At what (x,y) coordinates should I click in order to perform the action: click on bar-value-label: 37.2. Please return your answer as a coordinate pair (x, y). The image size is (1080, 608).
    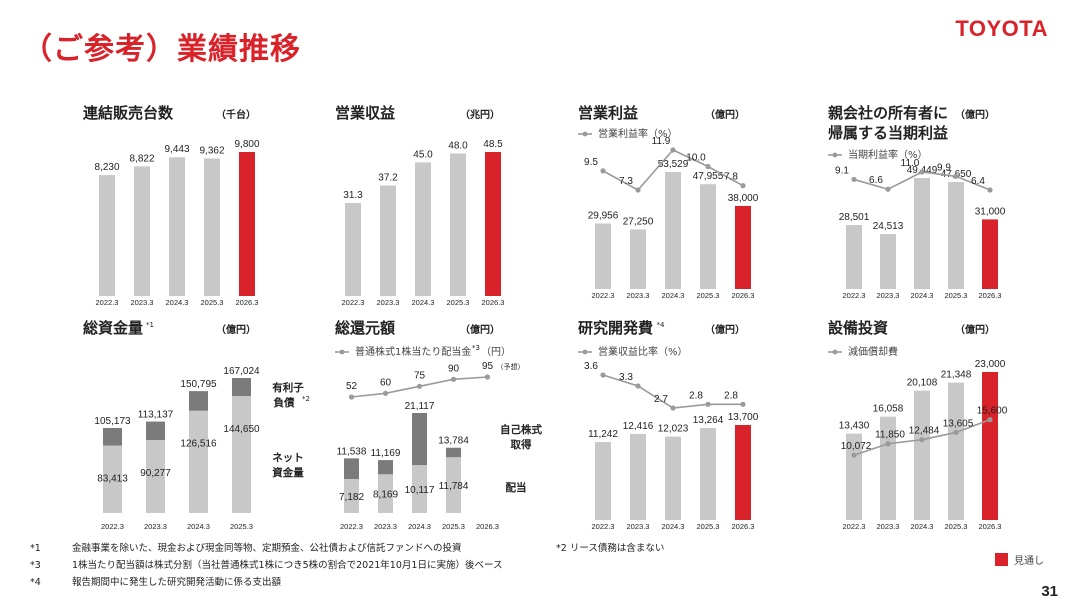
    Looking at the image, I should click on (388, 178).